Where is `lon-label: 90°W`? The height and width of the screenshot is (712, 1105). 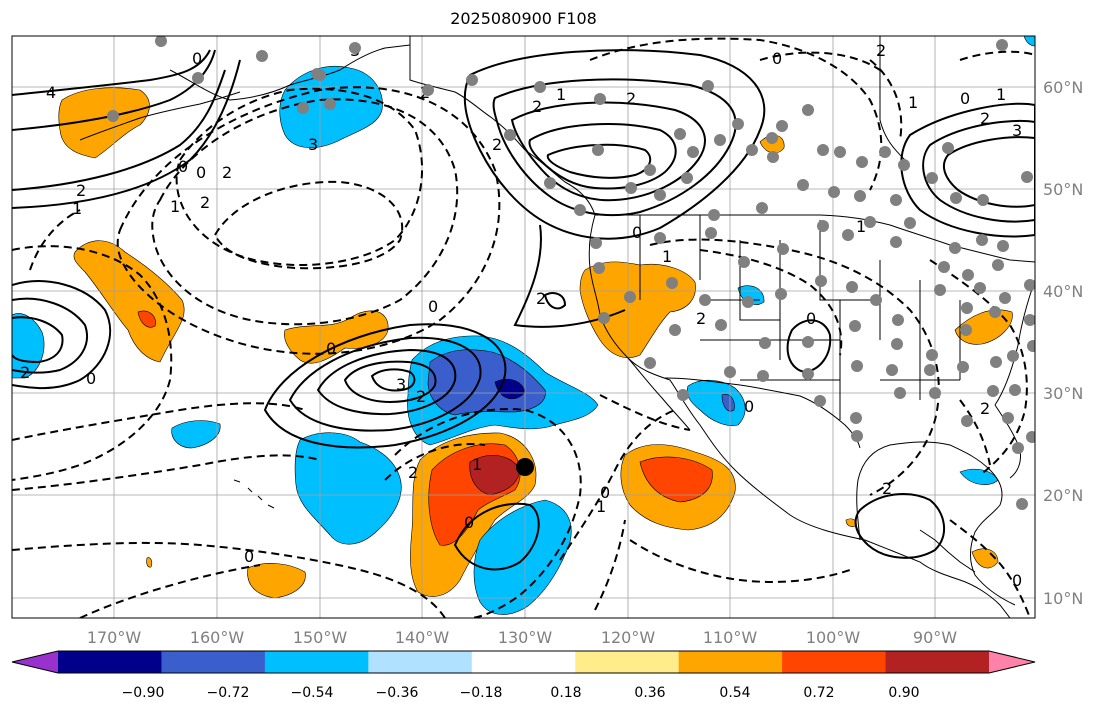 lon-label: 90°W is located at coordinates (935, 637).